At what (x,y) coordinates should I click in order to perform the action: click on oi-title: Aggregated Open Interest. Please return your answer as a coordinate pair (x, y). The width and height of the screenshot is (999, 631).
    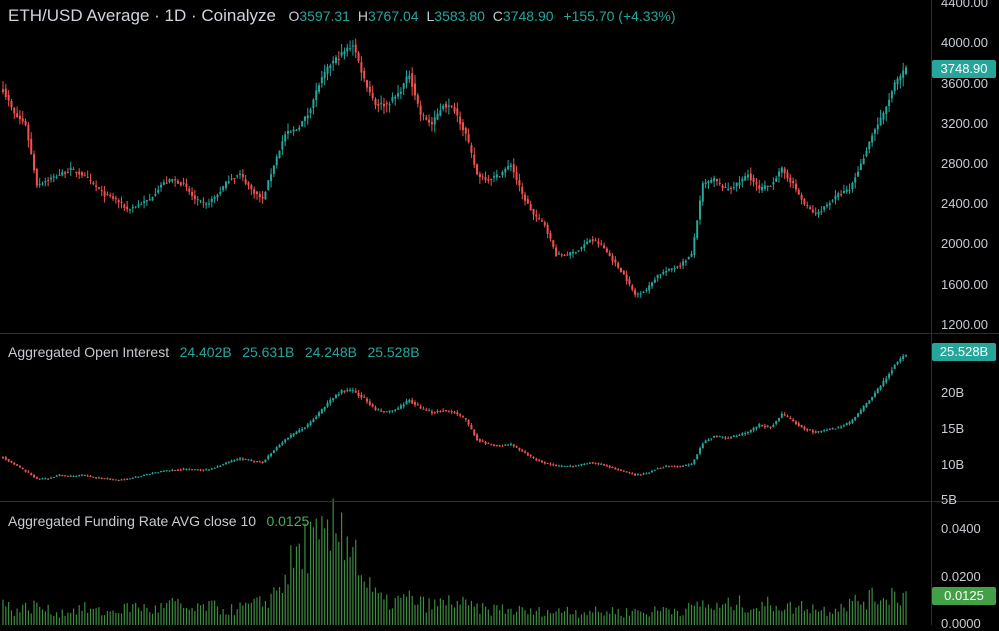
    Looking at the image, I should click on (89, 352).